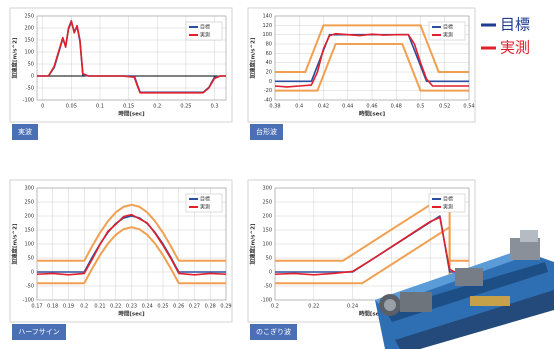  I want to click on x-tick-label: 0.54, so click(468, 107).